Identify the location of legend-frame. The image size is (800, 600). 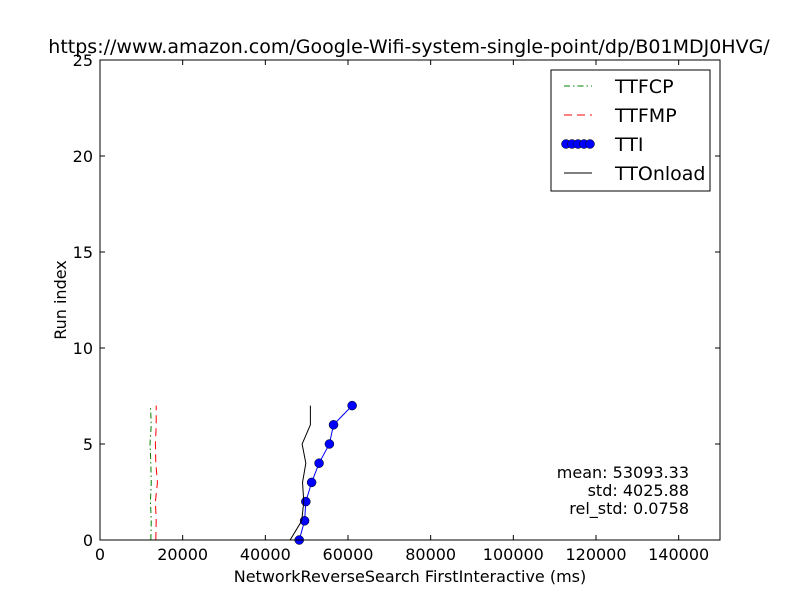
(630, 130).